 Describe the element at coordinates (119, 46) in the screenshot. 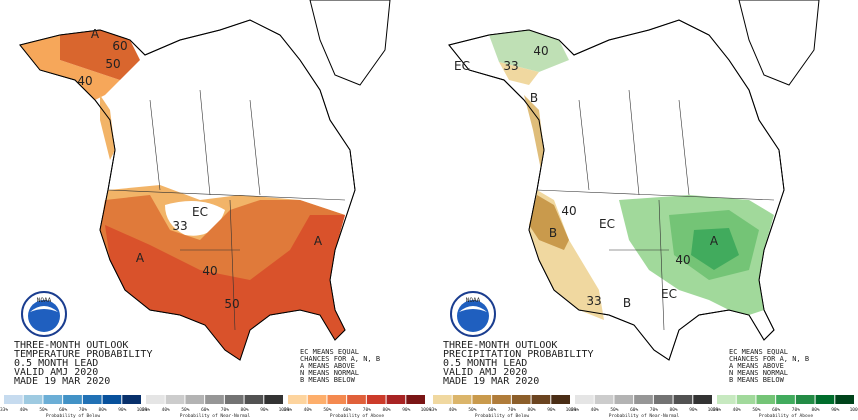

I see `map-label: 60` at that location.